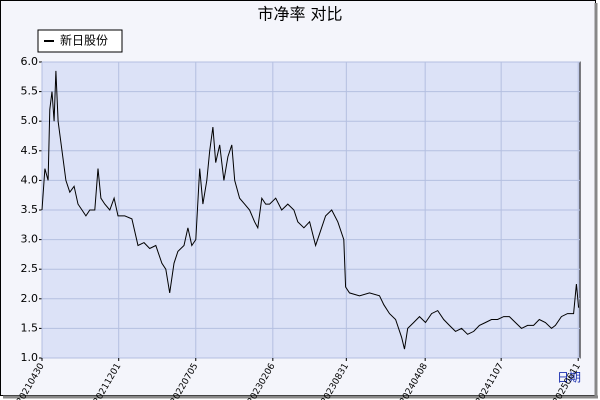 The width and height of the screenshot is (600, 400). What do you see at coordinates (84, 40) in the screenshot?
I see `legend-label: 新日股份` at bounding box center [84, 40].